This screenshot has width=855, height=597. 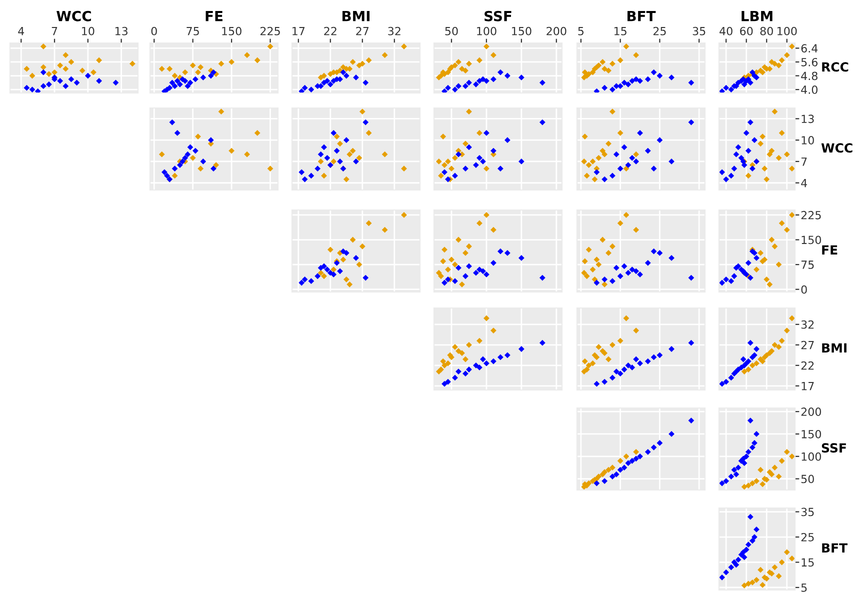 What do you see at coordinates (581, 31) in the screenshot?
I see `x-tick-label: 5` at bounding box center [581, 31].